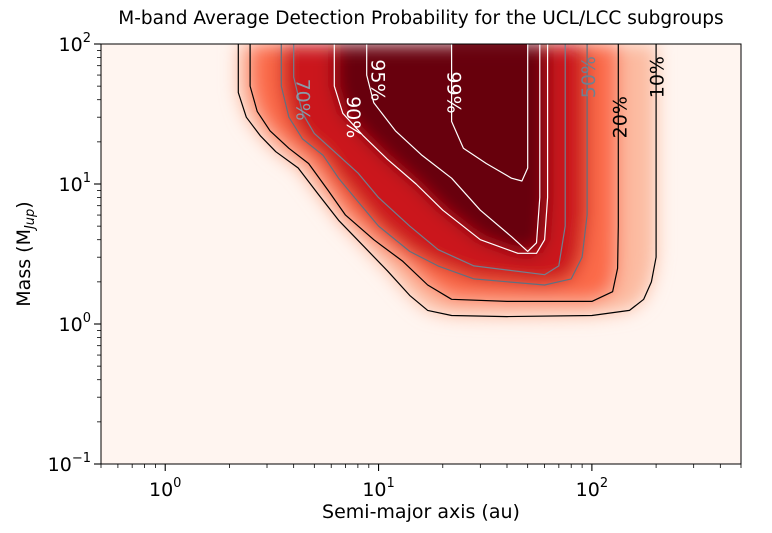 The image size is (772, 533). I want to click on contour-label-20pct: 20%, so click(620, 117).